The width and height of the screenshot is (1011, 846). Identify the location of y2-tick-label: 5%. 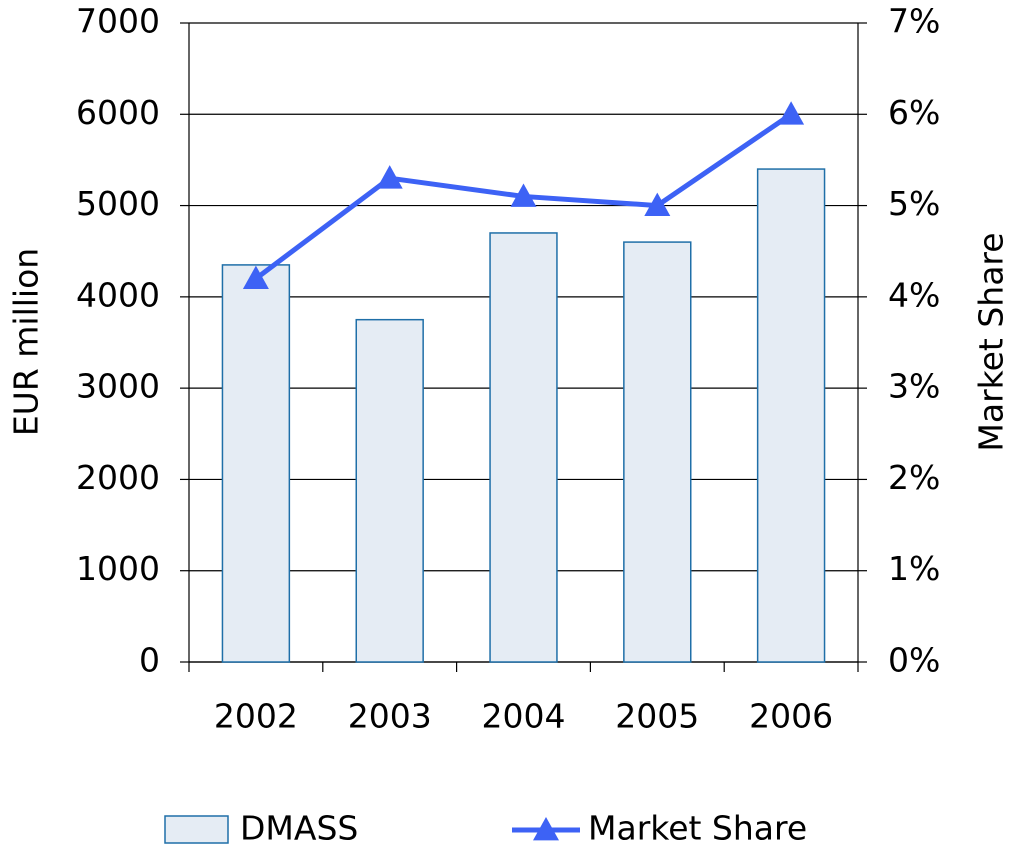
(914, 203).